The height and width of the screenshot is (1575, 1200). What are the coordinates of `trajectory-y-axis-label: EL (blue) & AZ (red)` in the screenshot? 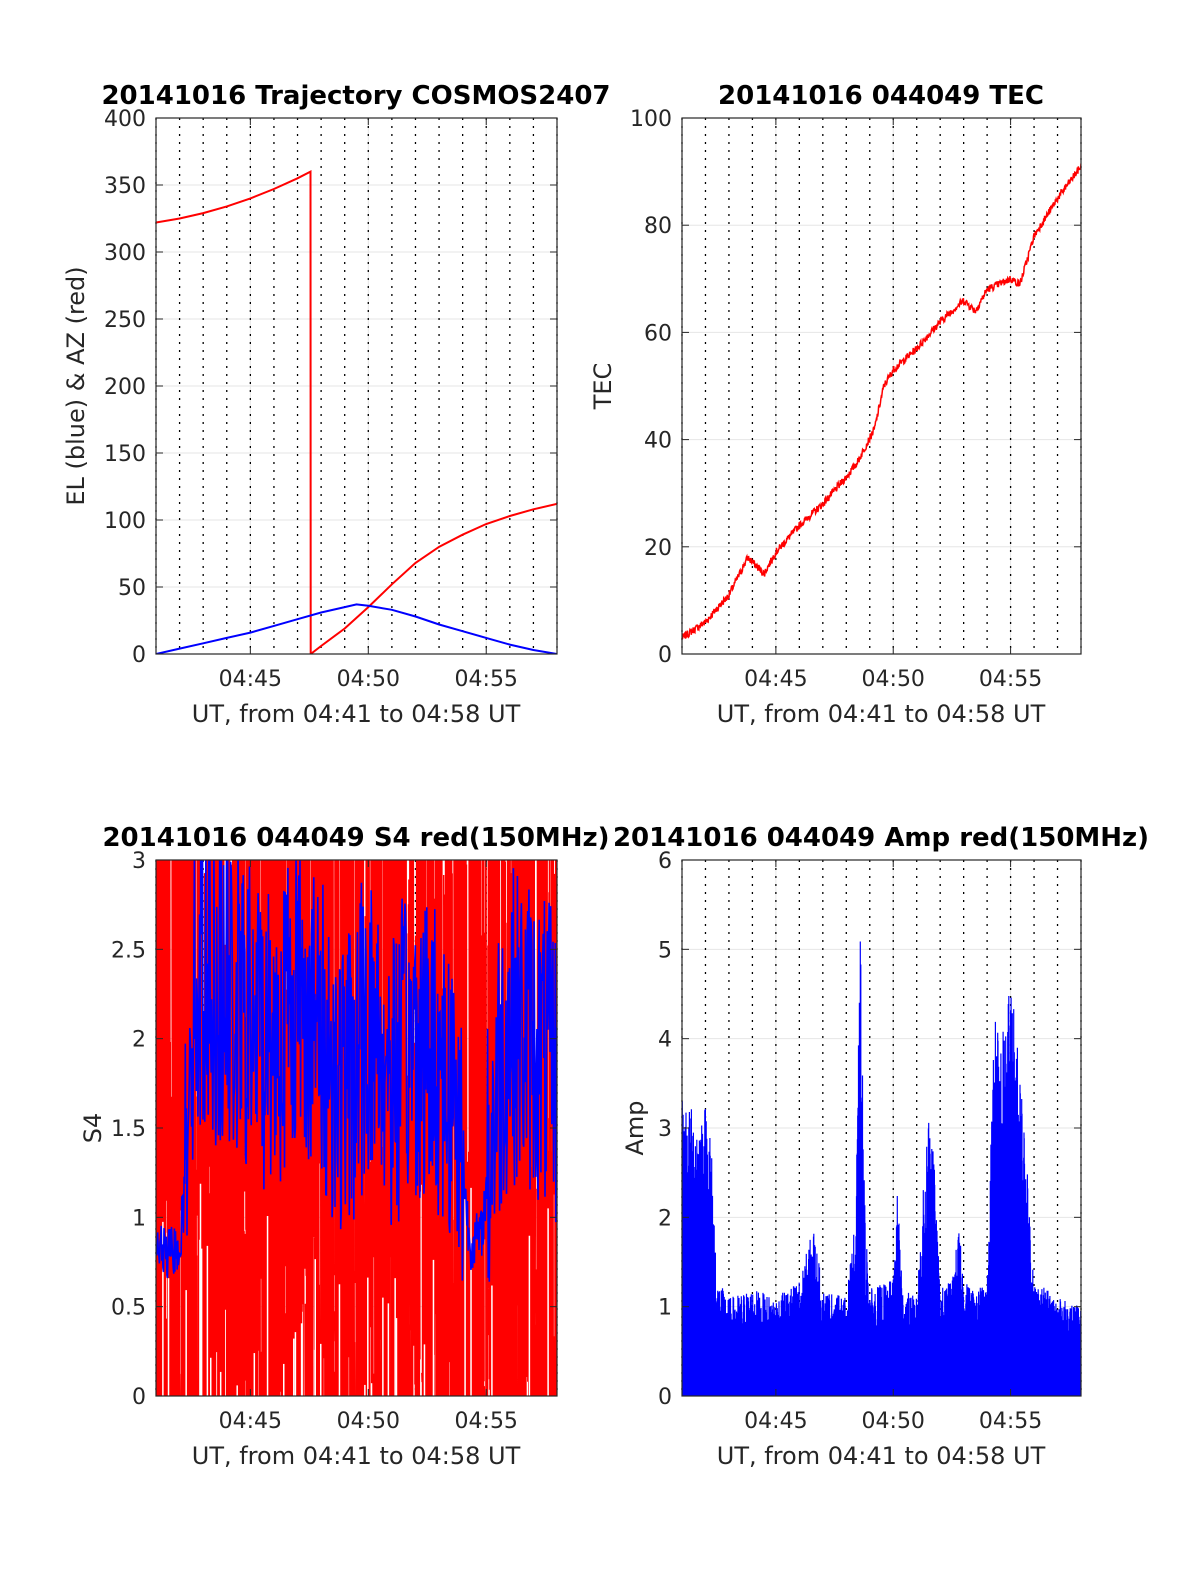 It's located at (76, 385).